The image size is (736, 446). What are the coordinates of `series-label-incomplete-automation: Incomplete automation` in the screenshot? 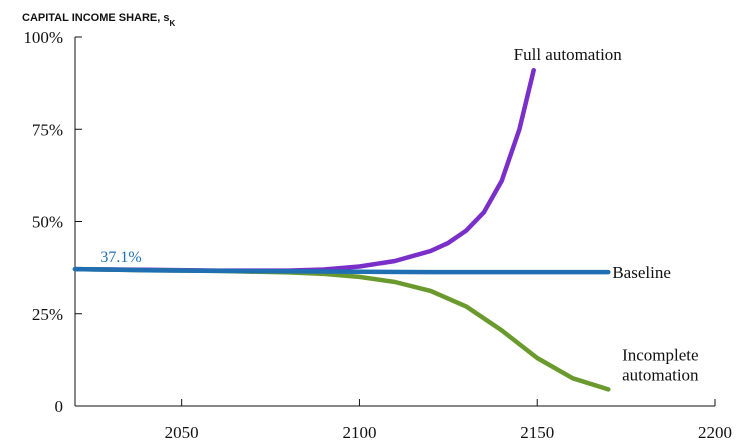 It's located at (660, 364).